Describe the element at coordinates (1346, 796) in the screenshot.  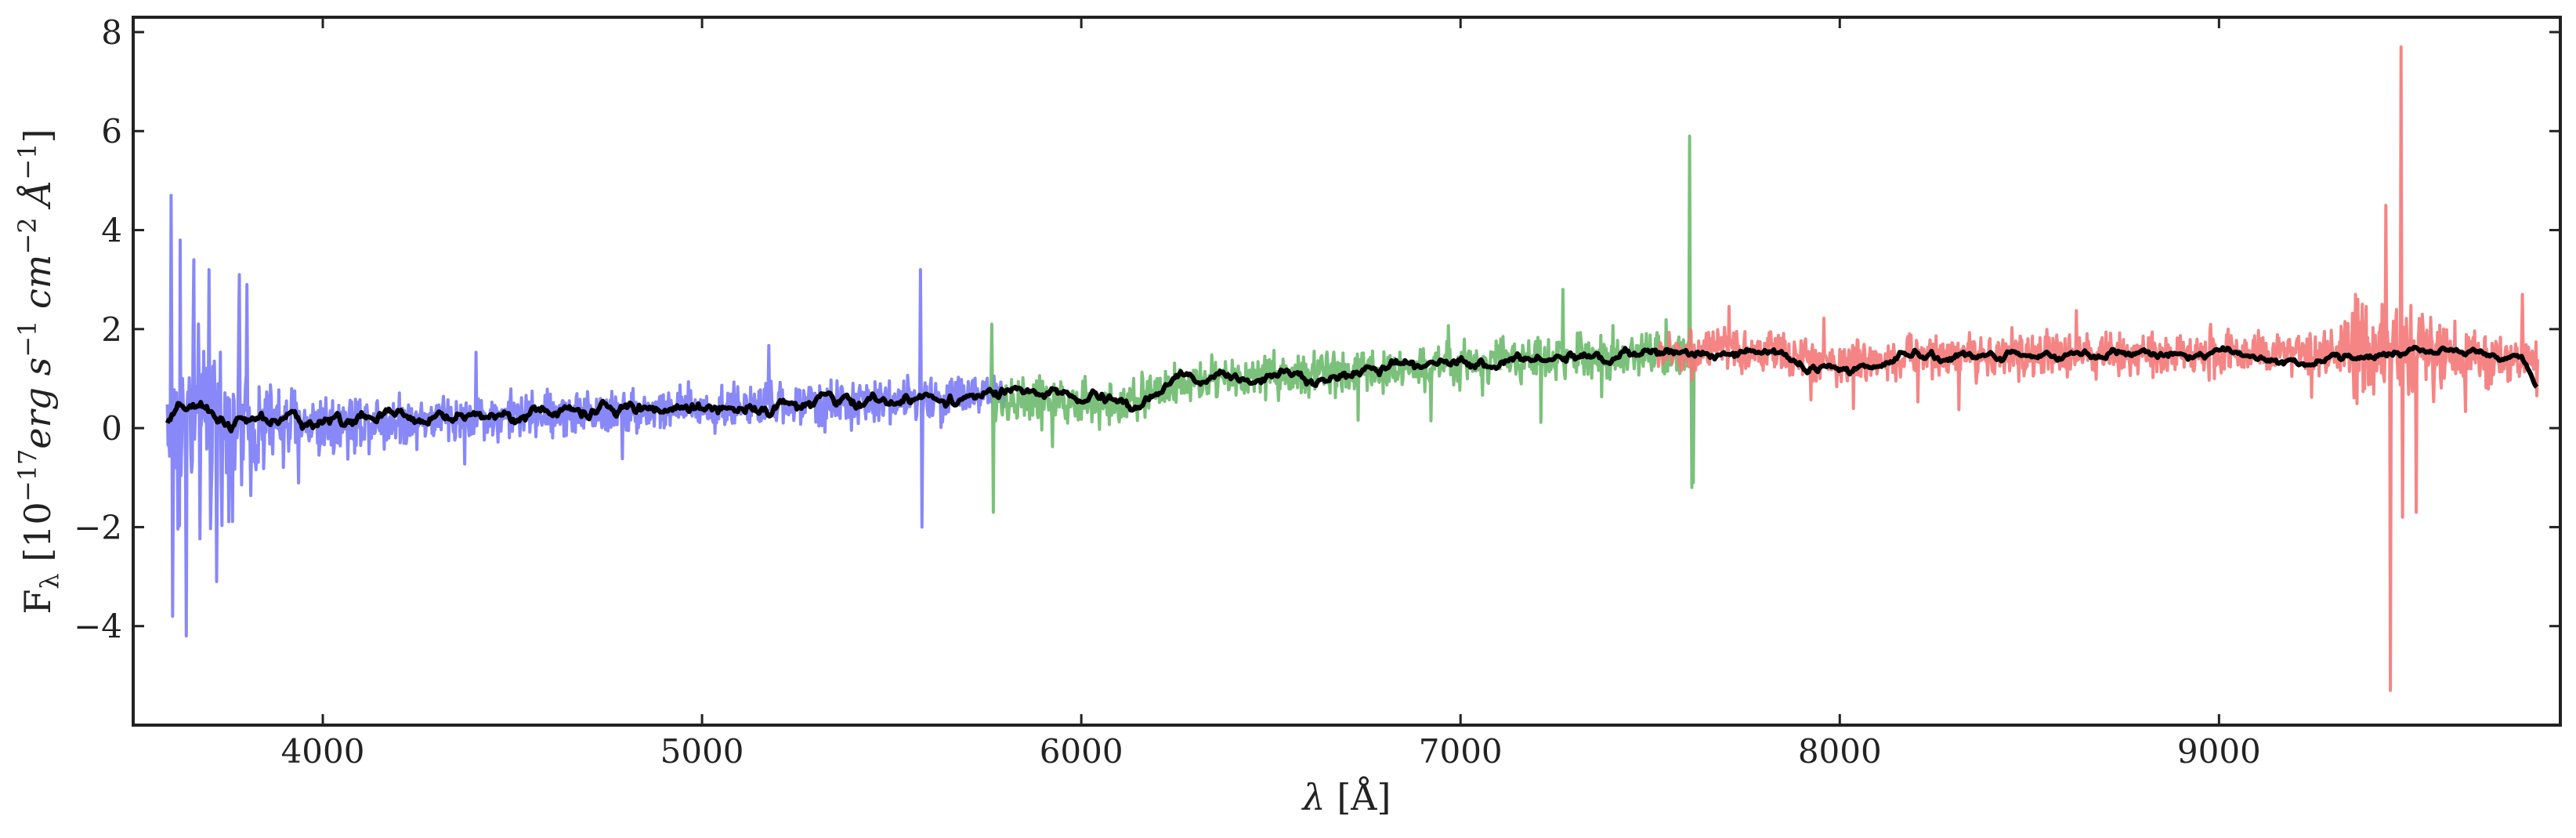
I see `x-axis-label: λ [Å]` at that location.